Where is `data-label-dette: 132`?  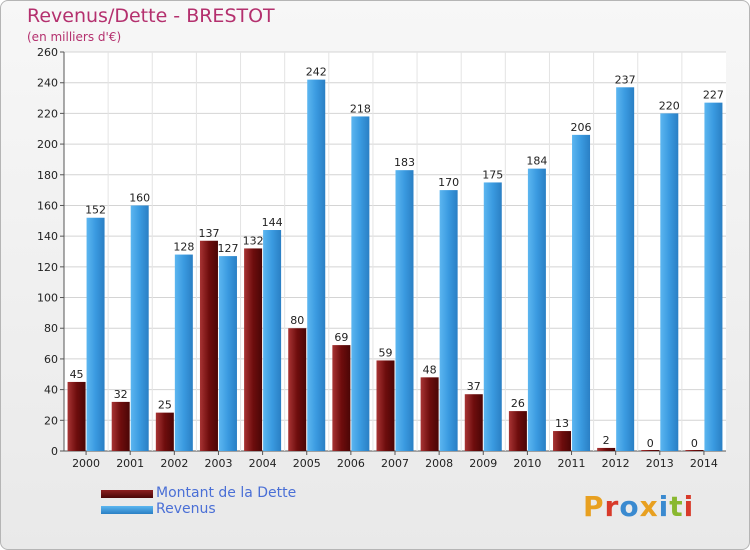 data-label-dette: 132 is located at coordinates (253, 240).